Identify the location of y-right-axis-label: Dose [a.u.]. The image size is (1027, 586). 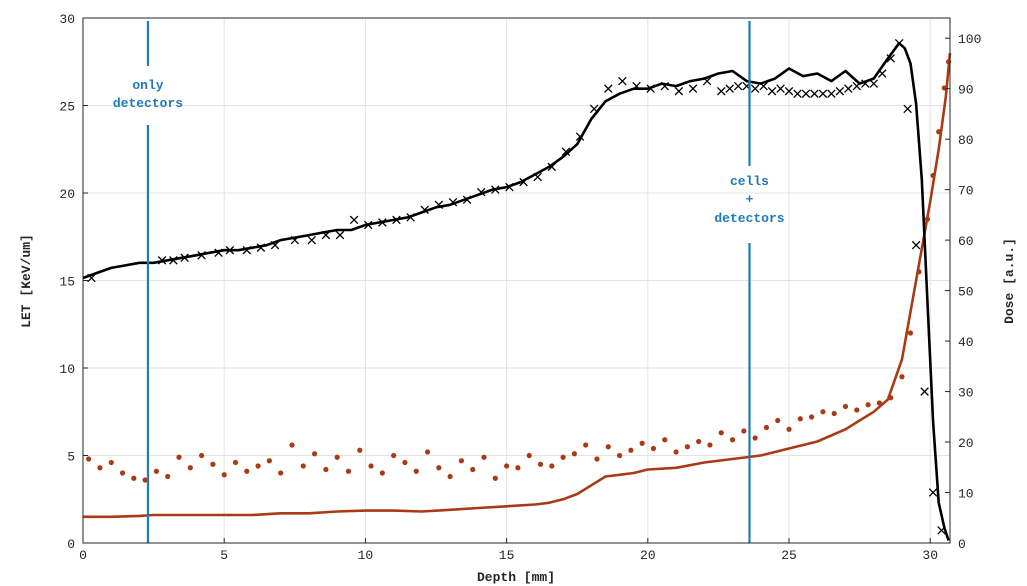
(1009, 281).